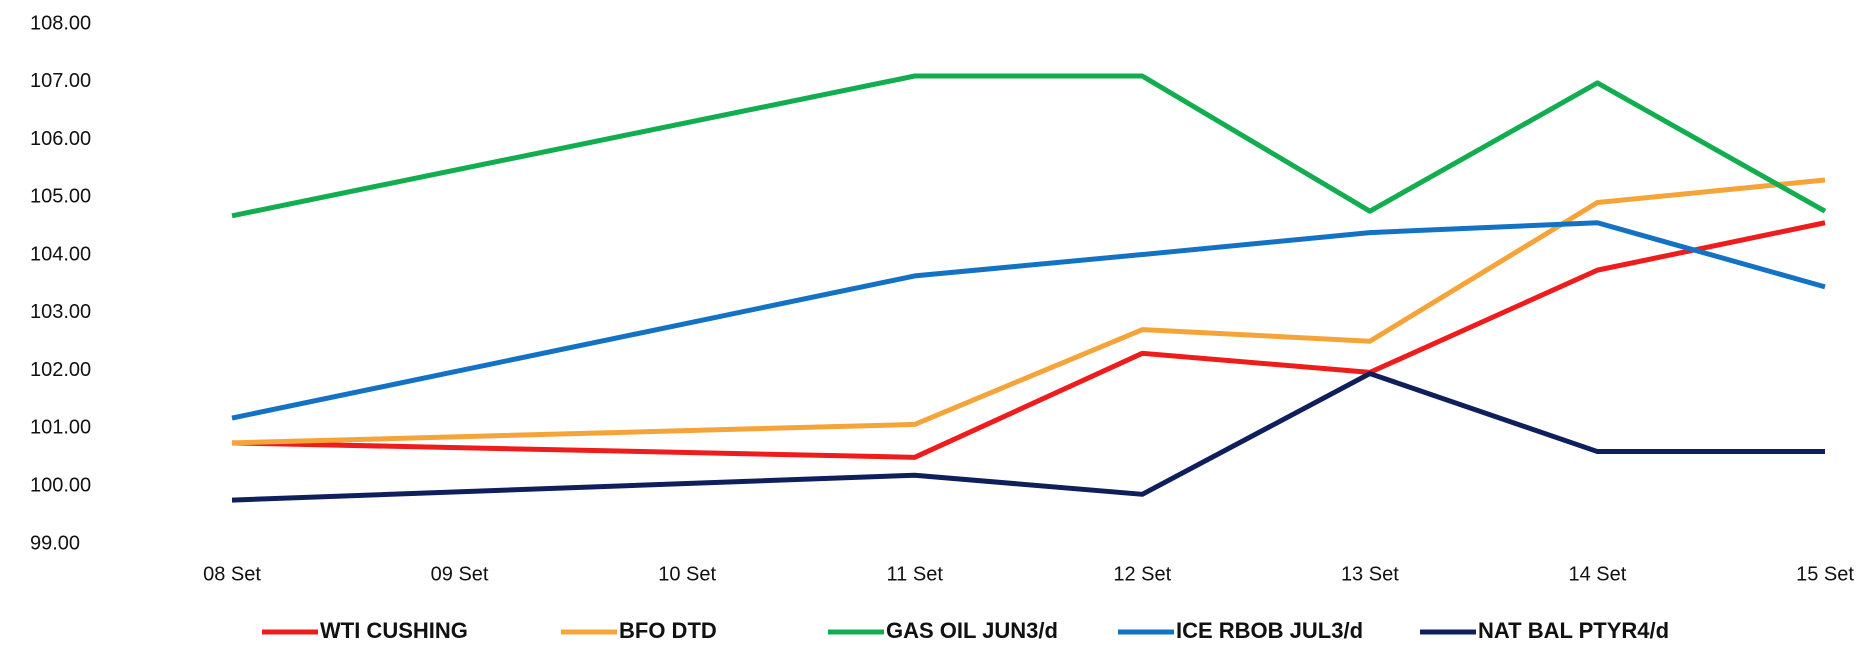  Describe the element at coordinates (687, 574) in the screenshot. I see `x-tick-label: 10 Set` at that location.